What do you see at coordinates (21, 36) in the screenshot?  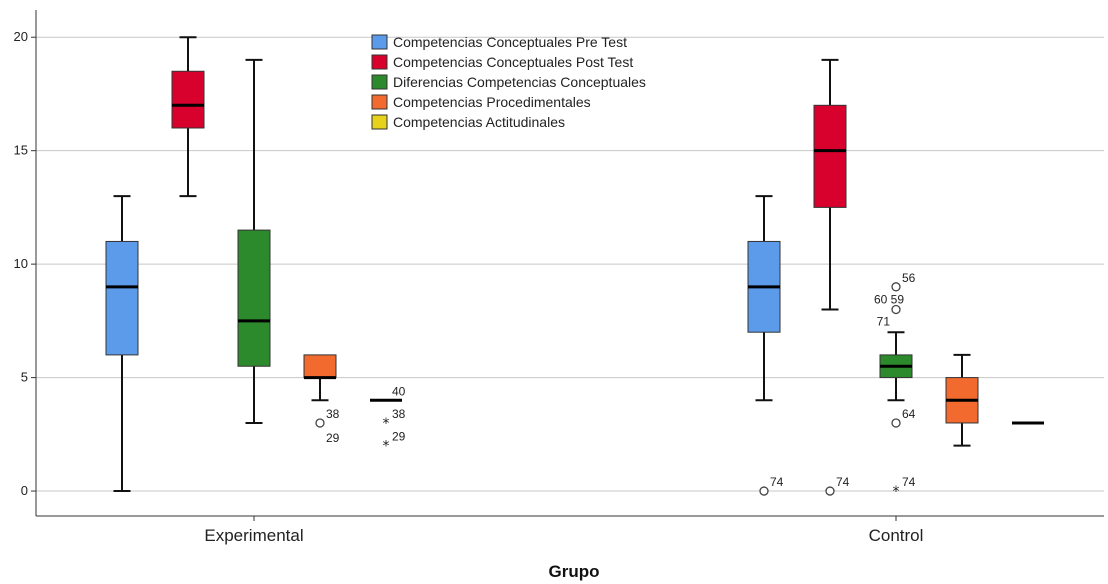 I see `y-tick-label: 20` at bounding box center [21, 36].